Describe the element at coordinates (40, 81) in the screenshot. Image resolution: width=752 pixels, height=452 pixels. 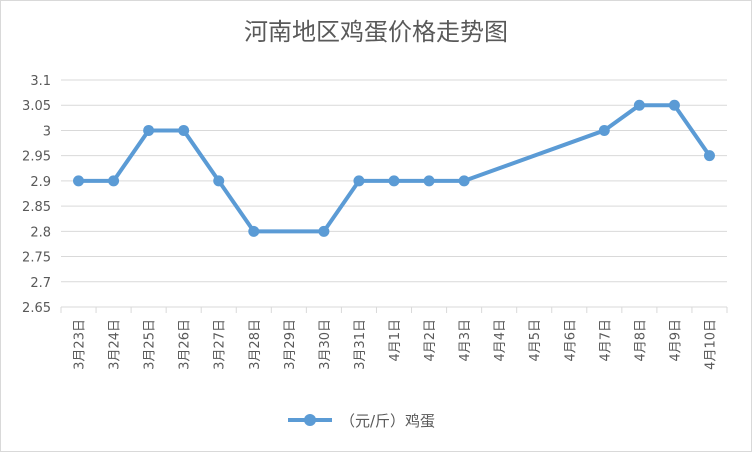
I see `y-tick-label: 3.1` at that location.